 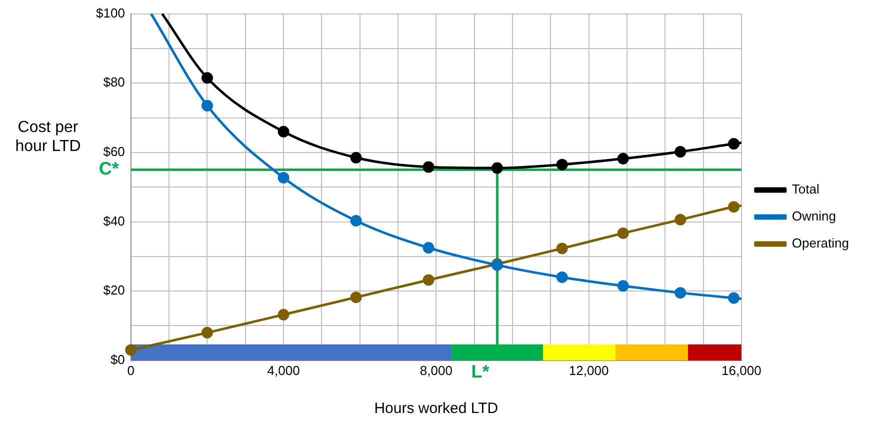 I want to click on ref-line-label: C*, so click(x=108, y=168).